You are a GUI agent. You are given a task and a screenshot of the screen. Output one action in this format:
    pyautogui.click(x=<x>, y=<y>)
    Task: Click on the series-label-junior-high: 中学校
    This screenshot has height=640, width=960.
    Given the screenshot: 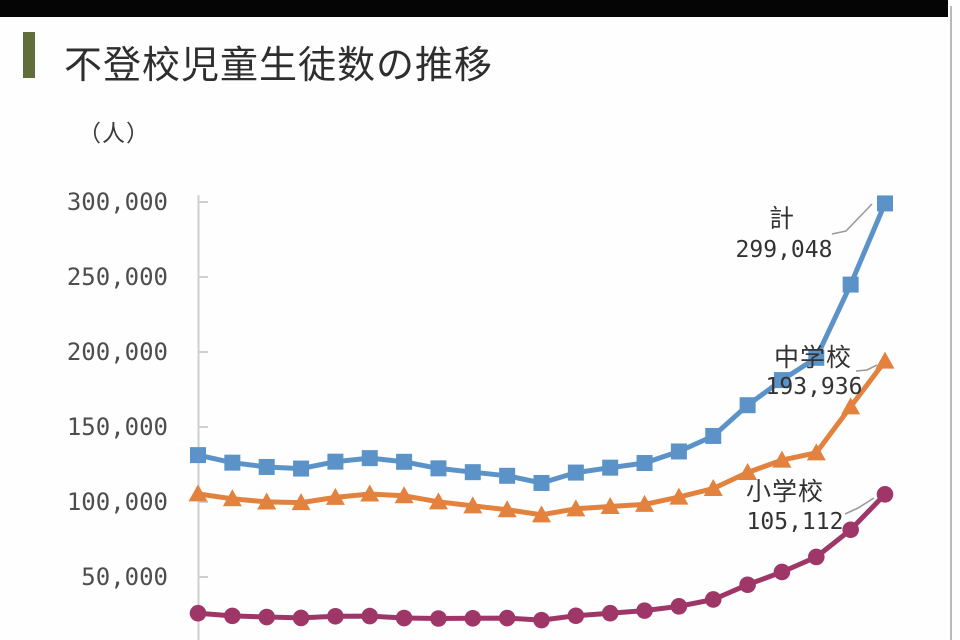 What is the action you would take?
    pyautogui.click(x=813, y=357)
    